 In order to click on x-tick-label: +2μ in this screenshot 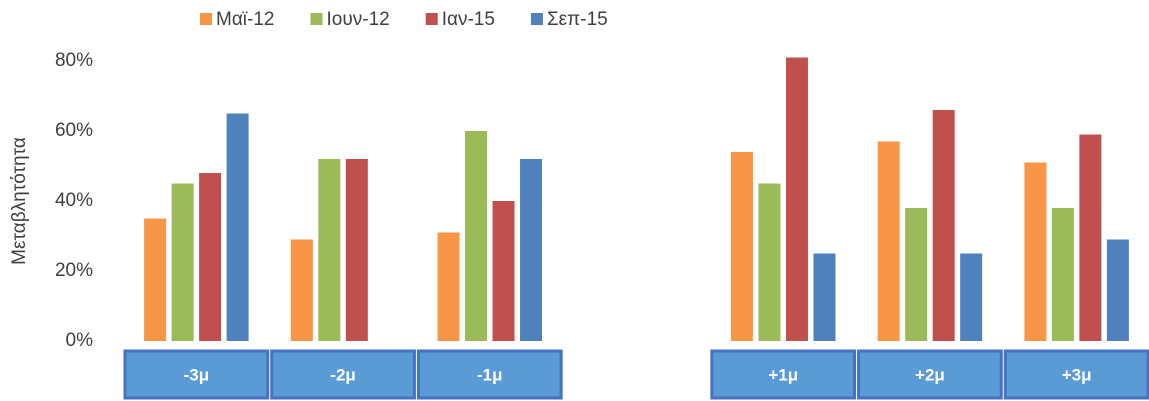, I will do `click(930, 374)`.